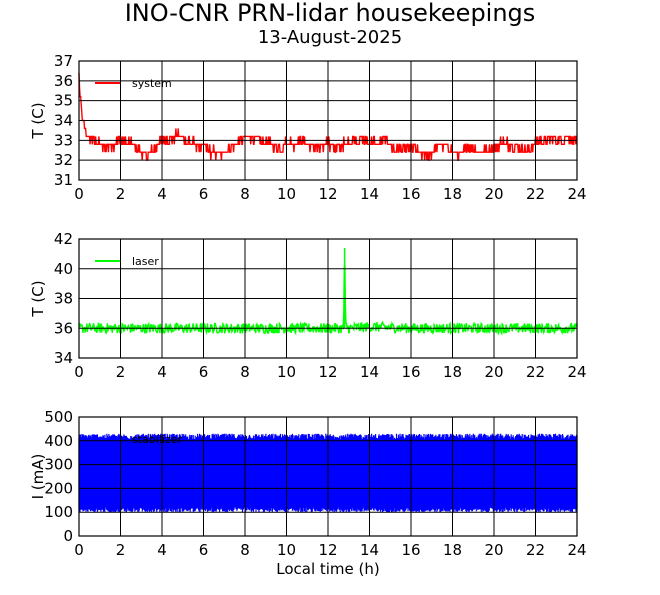  I want to click on y-axis-label: I (mA), so click(38, 477).